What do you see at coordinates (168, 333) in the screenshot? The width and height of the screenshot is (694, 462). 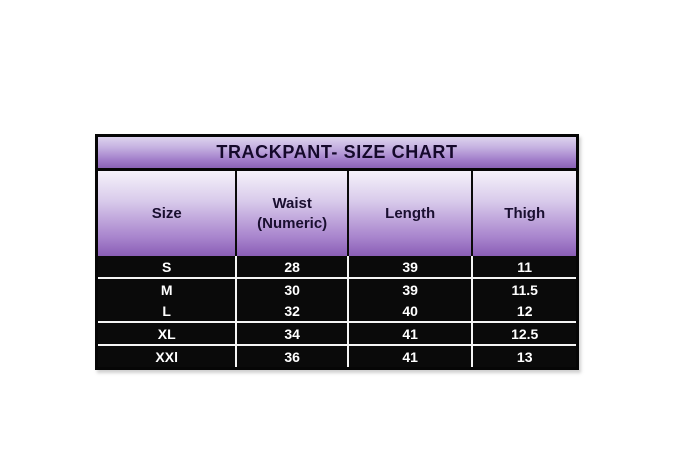 I see `table-cell-size: XL` at bounding box center [168, 333].